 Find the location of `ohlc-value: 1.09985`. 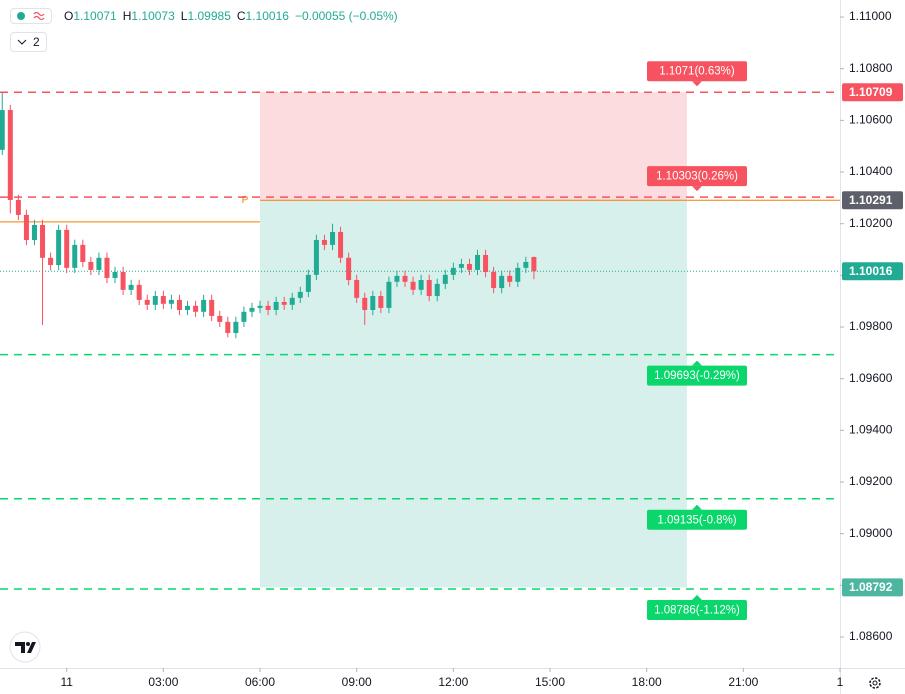

ohlc-value: 1.09985 is located at coordinates (209, 16).